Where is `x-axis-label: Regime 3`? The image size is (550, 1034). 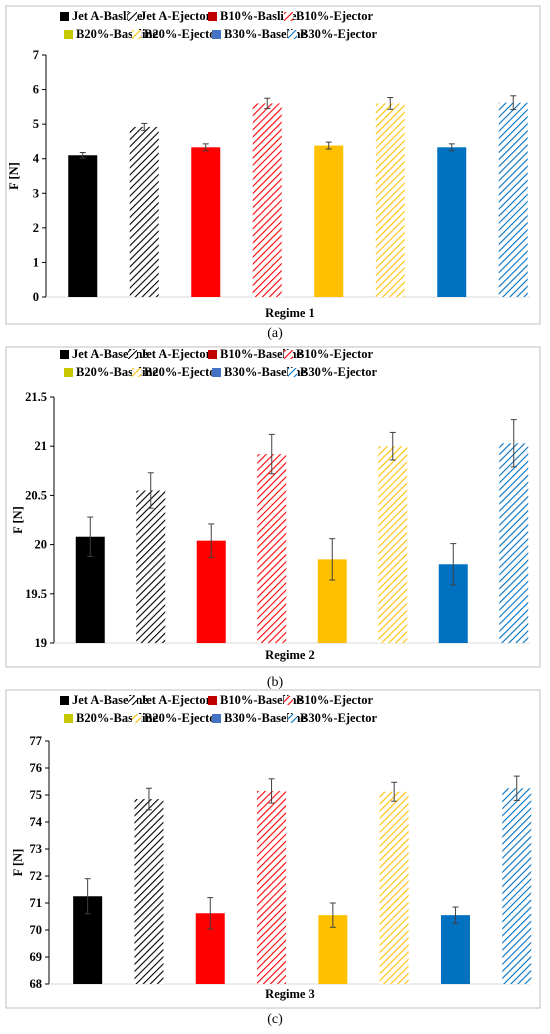 x-axis-label: Regime 3 is located at coordinates (290, 994).